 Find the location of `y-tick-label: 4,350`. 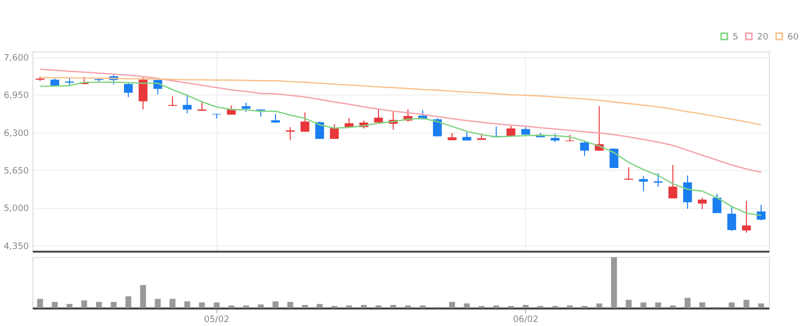

y-tick-label: 4,350 is located at coordinates (17, 247).